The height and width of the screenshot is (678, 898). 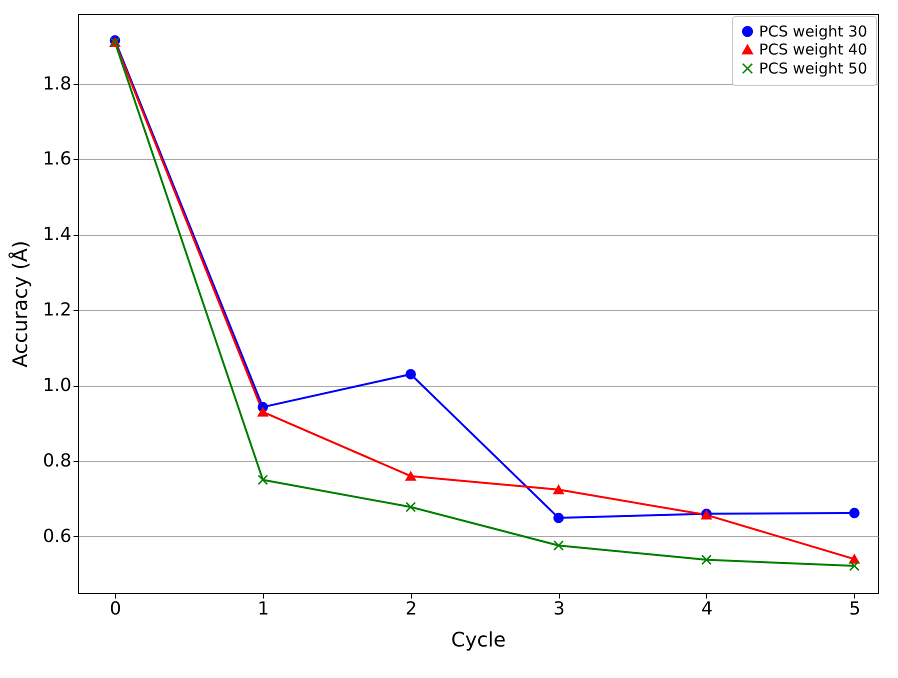 What do you see at coordinates (559, 609) in the screenshot?
I see `x-tick-label: 3` at bounding box center [559, 609].